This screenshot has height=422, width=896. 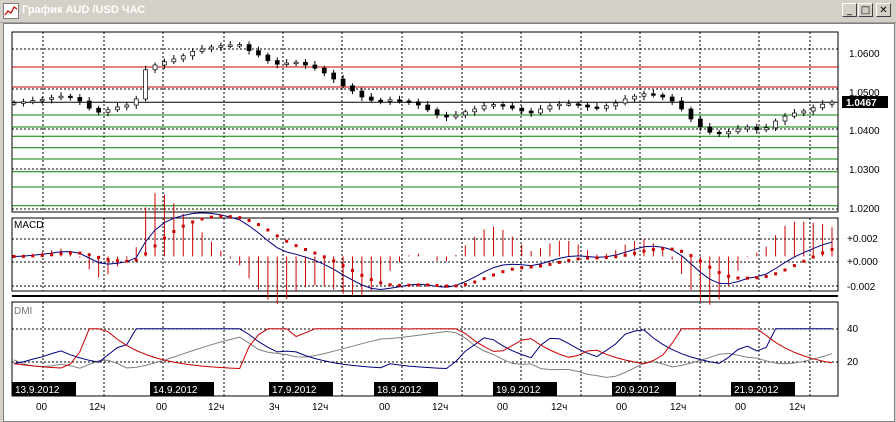 I want to click on adx-line, so click(x=423, y=354).